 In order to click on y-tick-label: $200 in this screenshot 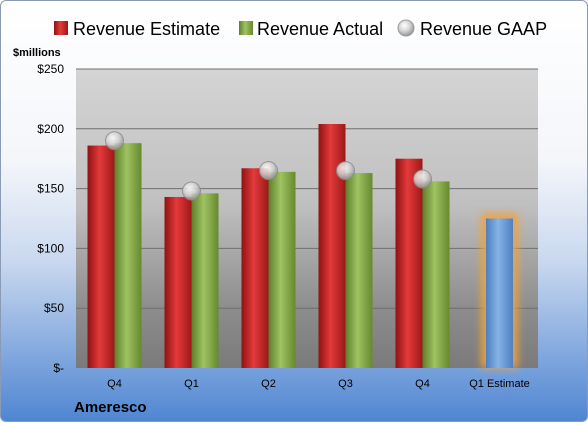, I will do `click(50, 129)`.